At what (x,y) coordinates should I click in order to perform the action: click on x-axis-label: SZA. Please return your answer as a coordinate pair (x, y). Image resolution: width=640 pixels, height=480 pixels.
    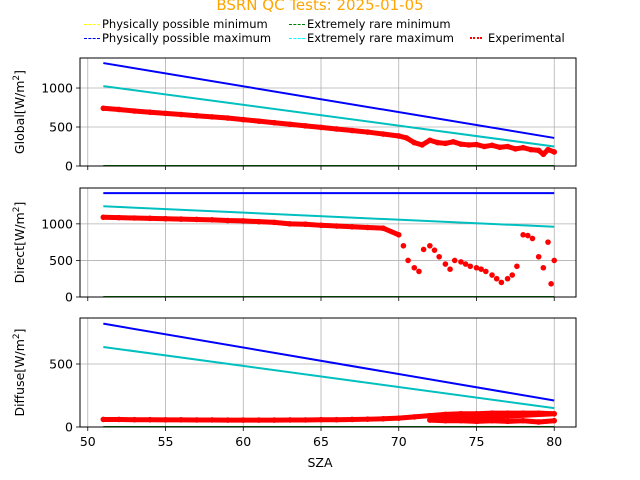
    Looking at the image, I should click on (319, 462).